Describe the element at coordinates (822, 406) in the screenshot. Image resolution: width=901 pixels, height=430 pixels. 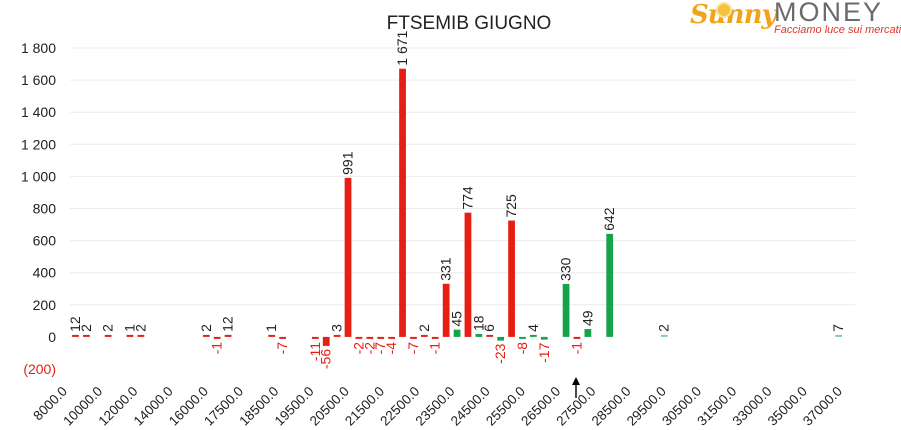
I see `x-tick-label: 37000.0` at that location.